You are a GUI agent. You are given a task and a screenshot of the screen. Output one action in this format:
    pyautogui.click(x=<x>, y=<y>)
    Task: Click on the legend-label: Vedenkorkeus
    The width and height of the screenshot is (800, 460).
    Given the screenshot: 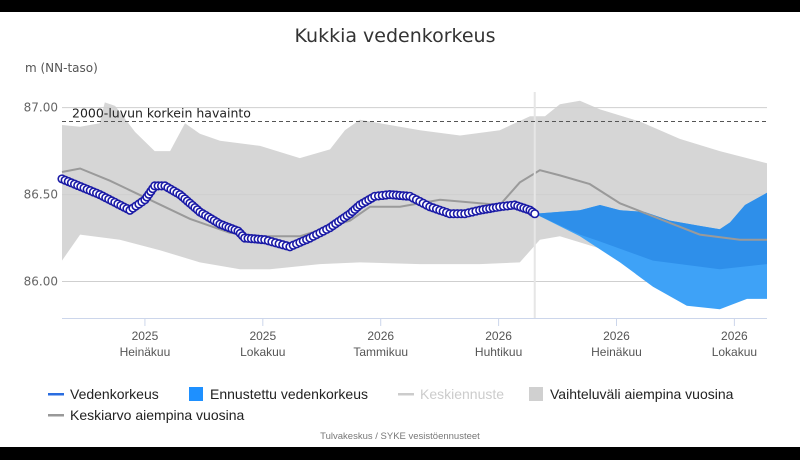 What is the action you would take?
    pyautogui.click(x=114, y=394)
    